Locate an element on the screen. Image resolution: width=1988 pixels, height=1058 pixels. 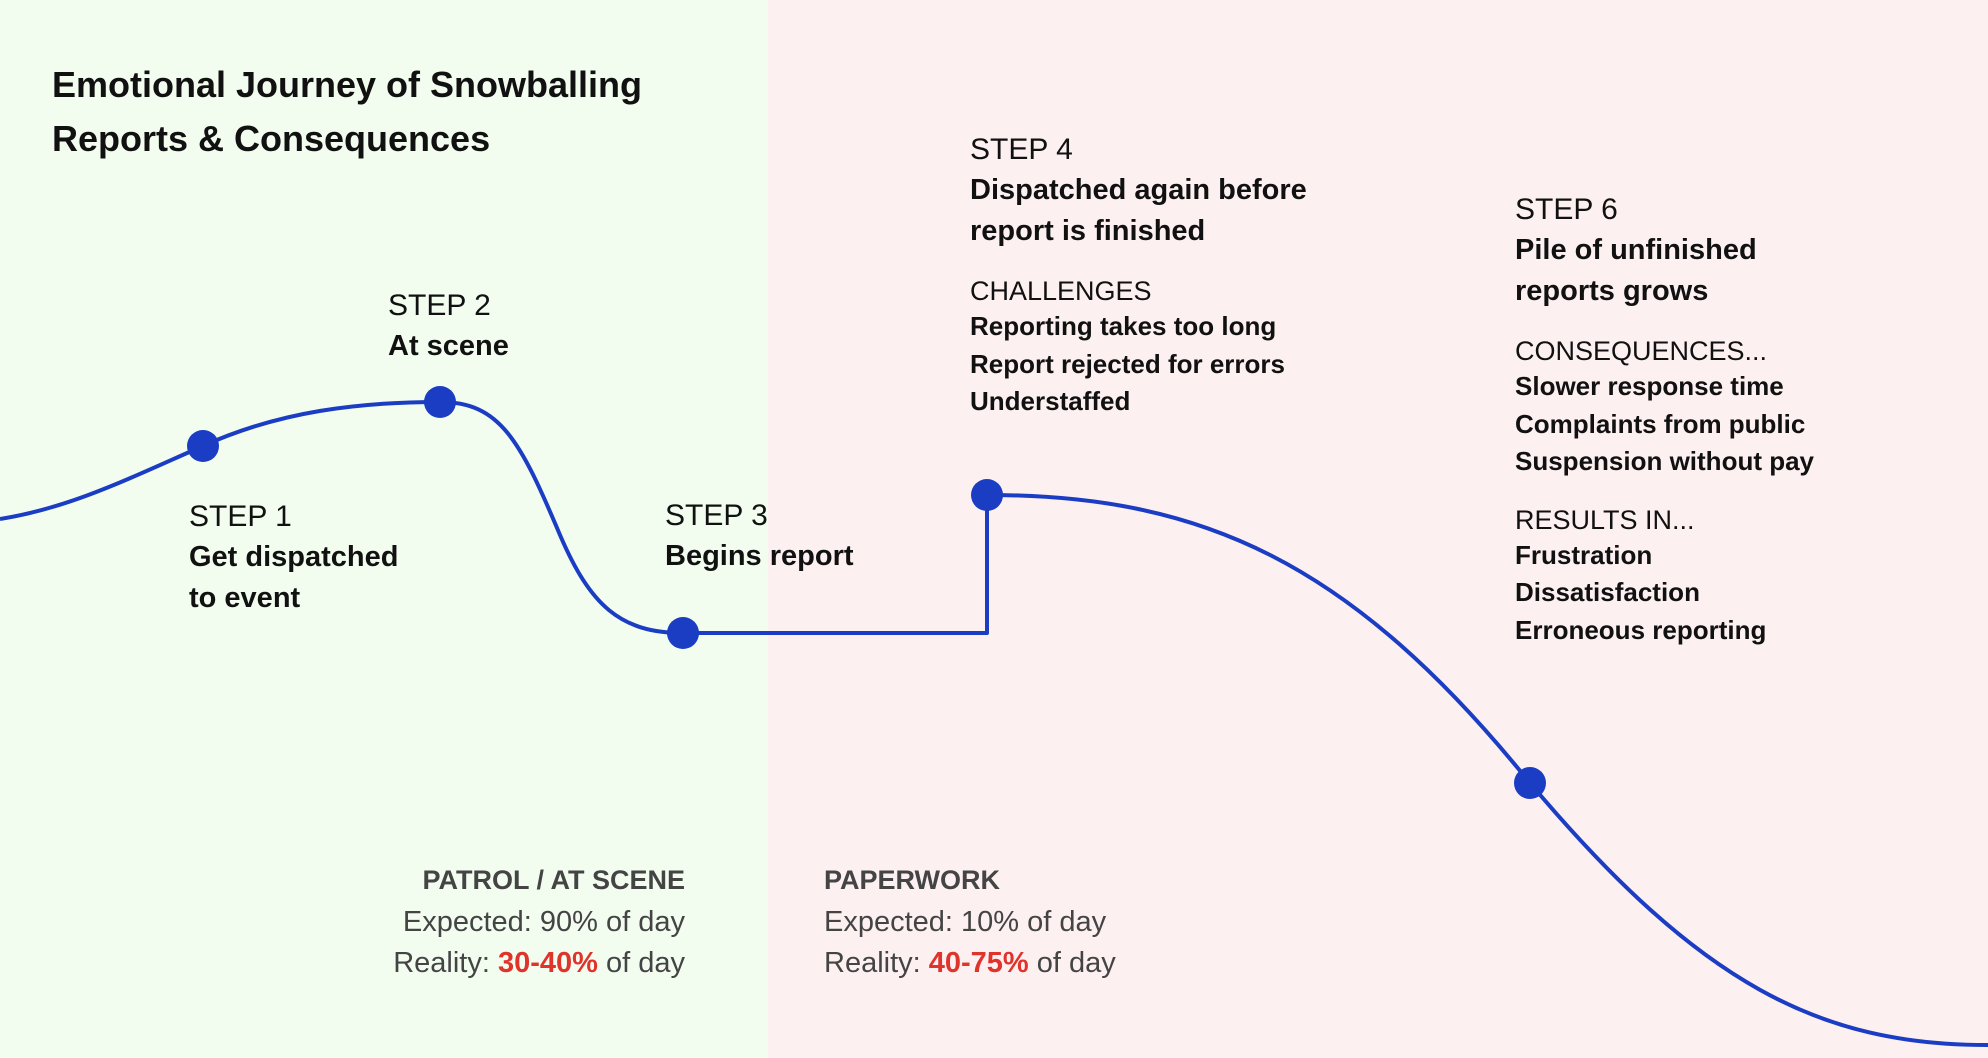
page-title-line-2: Reports & Consequences is located at coordinates (271, 138).